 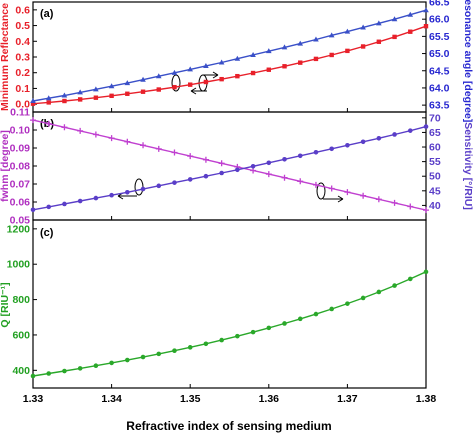 What do you see at coordinates (435, 177) in the screenshot?
I see `panel-b-right-ytick-label: 50` at bounding box center [435, 177].